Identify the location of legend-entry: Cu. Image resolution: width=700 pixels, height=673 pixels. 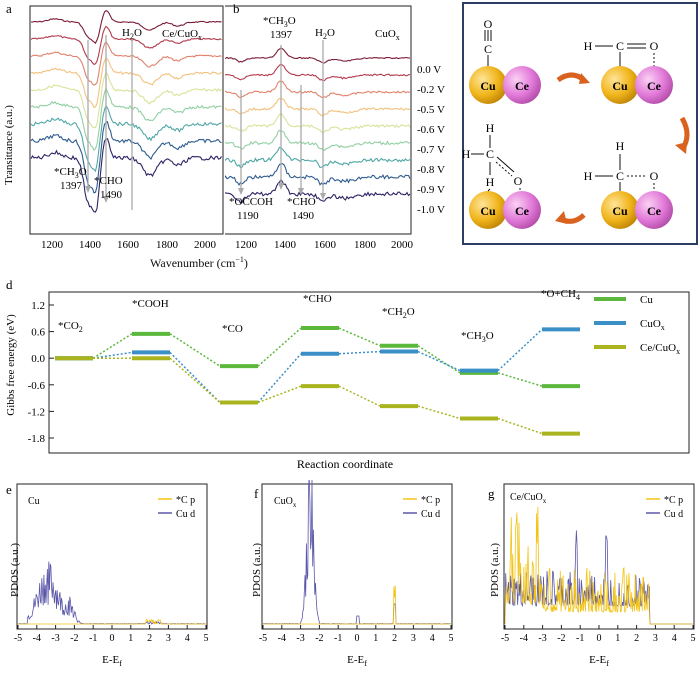
(646, 300).